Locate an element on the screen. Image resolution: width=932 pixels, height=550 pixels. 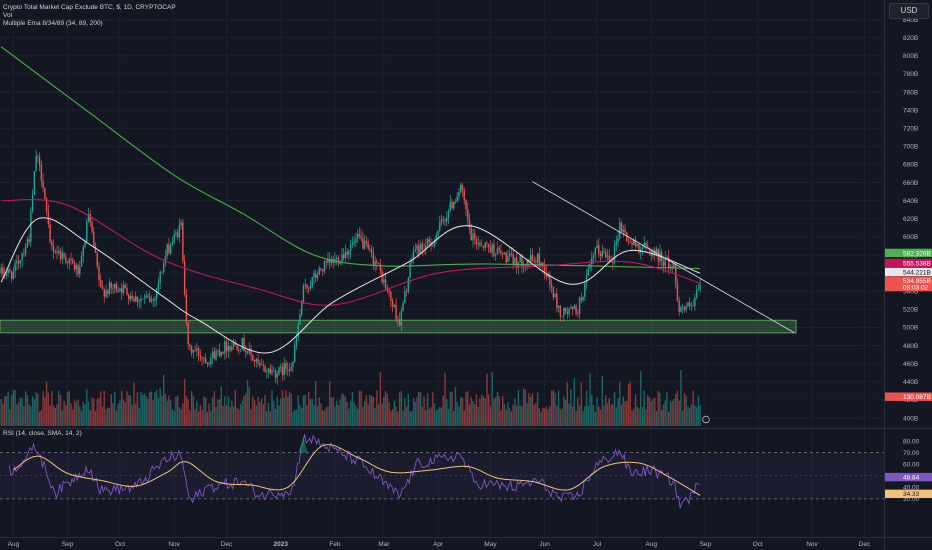
rsi-tick-label: 30.00 is located at coordinates (911, 499).